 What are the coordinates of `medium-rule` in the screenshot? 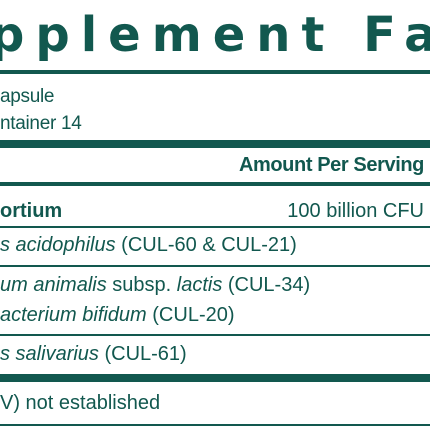 It's located at (215, 184).